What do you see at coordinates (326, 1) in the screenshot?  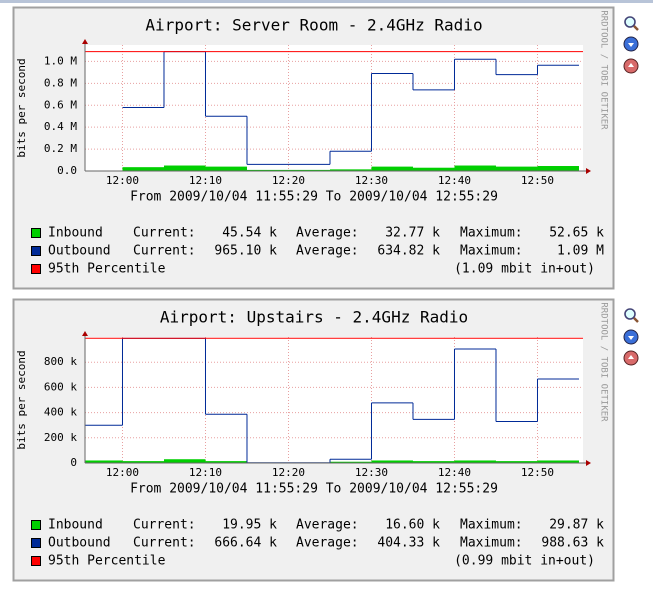 I see `top-bar` at bounding box center [326, 1].